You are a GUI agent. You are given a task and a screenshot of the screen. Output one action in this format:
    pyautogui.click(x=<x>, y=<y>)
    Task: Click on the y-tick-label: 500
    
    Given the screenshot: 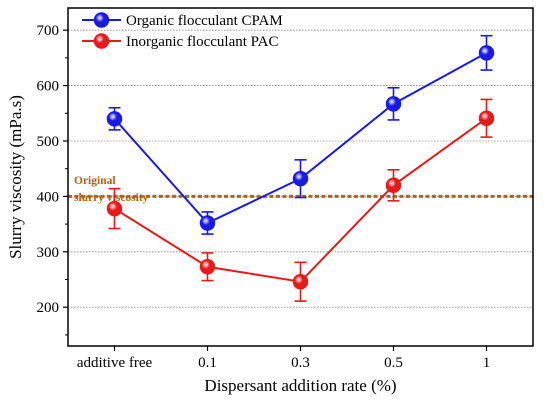 What is the action you would take?
    pyautogui.click(x=48, y=142)
    